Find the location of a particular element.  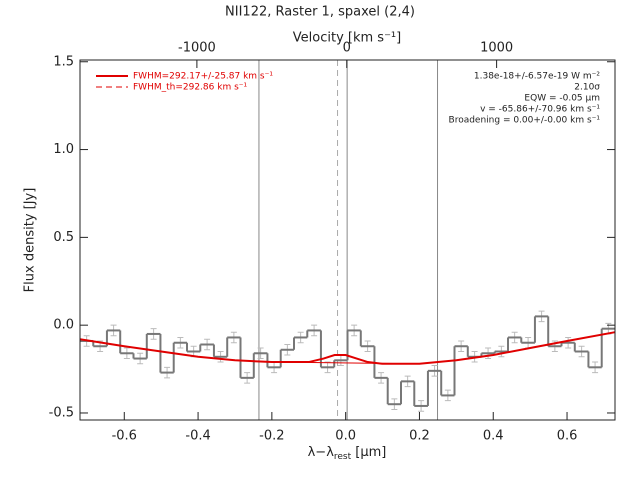

annotation: 1.38e-18+/-6.57e-19 W m⁻² is located at coordinates (537, 77).